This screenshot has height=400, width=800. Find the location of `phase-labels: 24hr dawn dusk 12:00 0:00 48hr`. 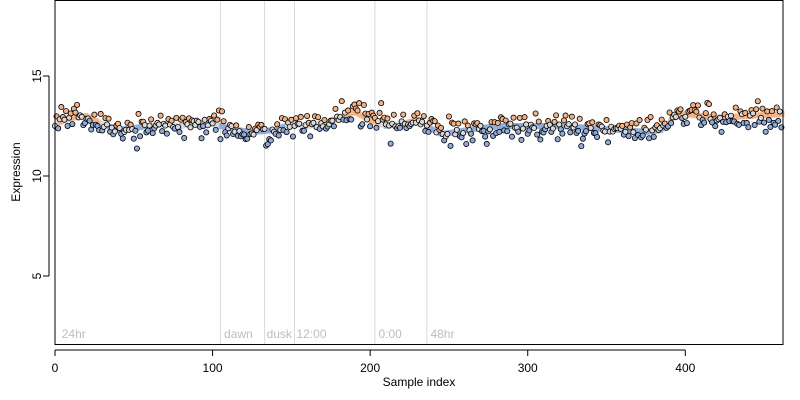

phase-labels: 24hr dawn dusk 12:00 0:00 48hr is located at coordinates (258, 334).